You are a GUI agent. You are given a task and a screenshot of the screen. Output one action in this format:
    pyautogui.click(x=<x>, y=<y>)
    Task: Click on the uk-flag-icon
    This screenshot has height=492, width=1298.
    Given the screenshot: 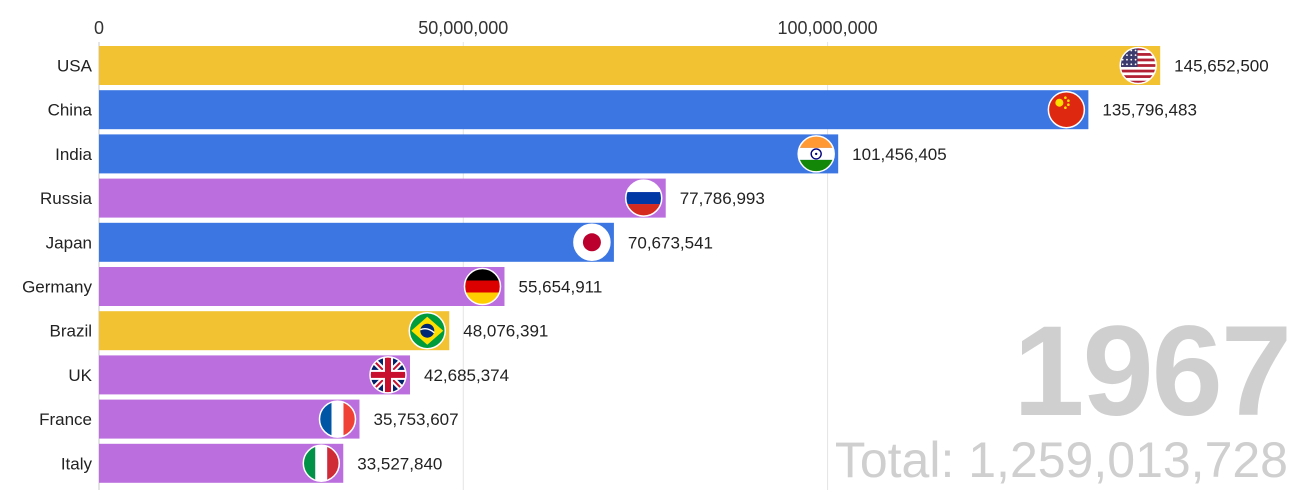 What is the action you would take?
    pyautogui.click(x=388, y=375)
    